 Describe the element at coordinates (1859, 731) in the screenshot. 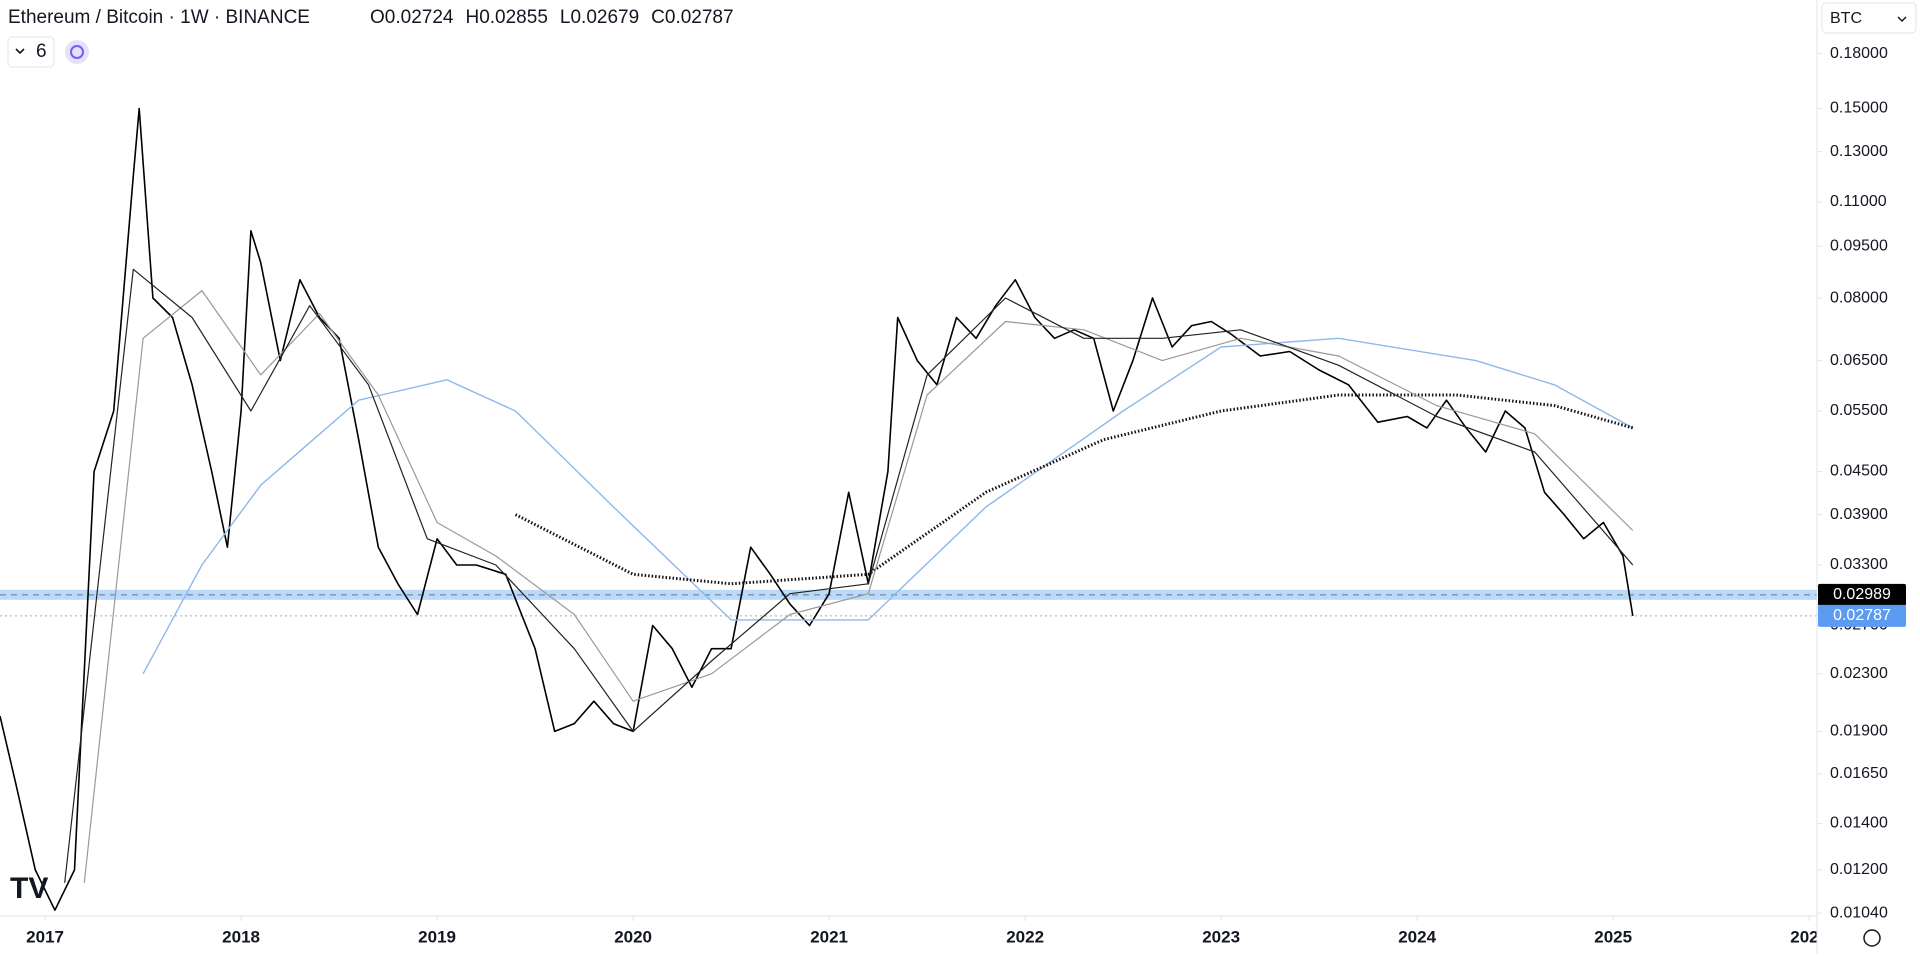

I see `y-tick-label: 0.01900` at that location.